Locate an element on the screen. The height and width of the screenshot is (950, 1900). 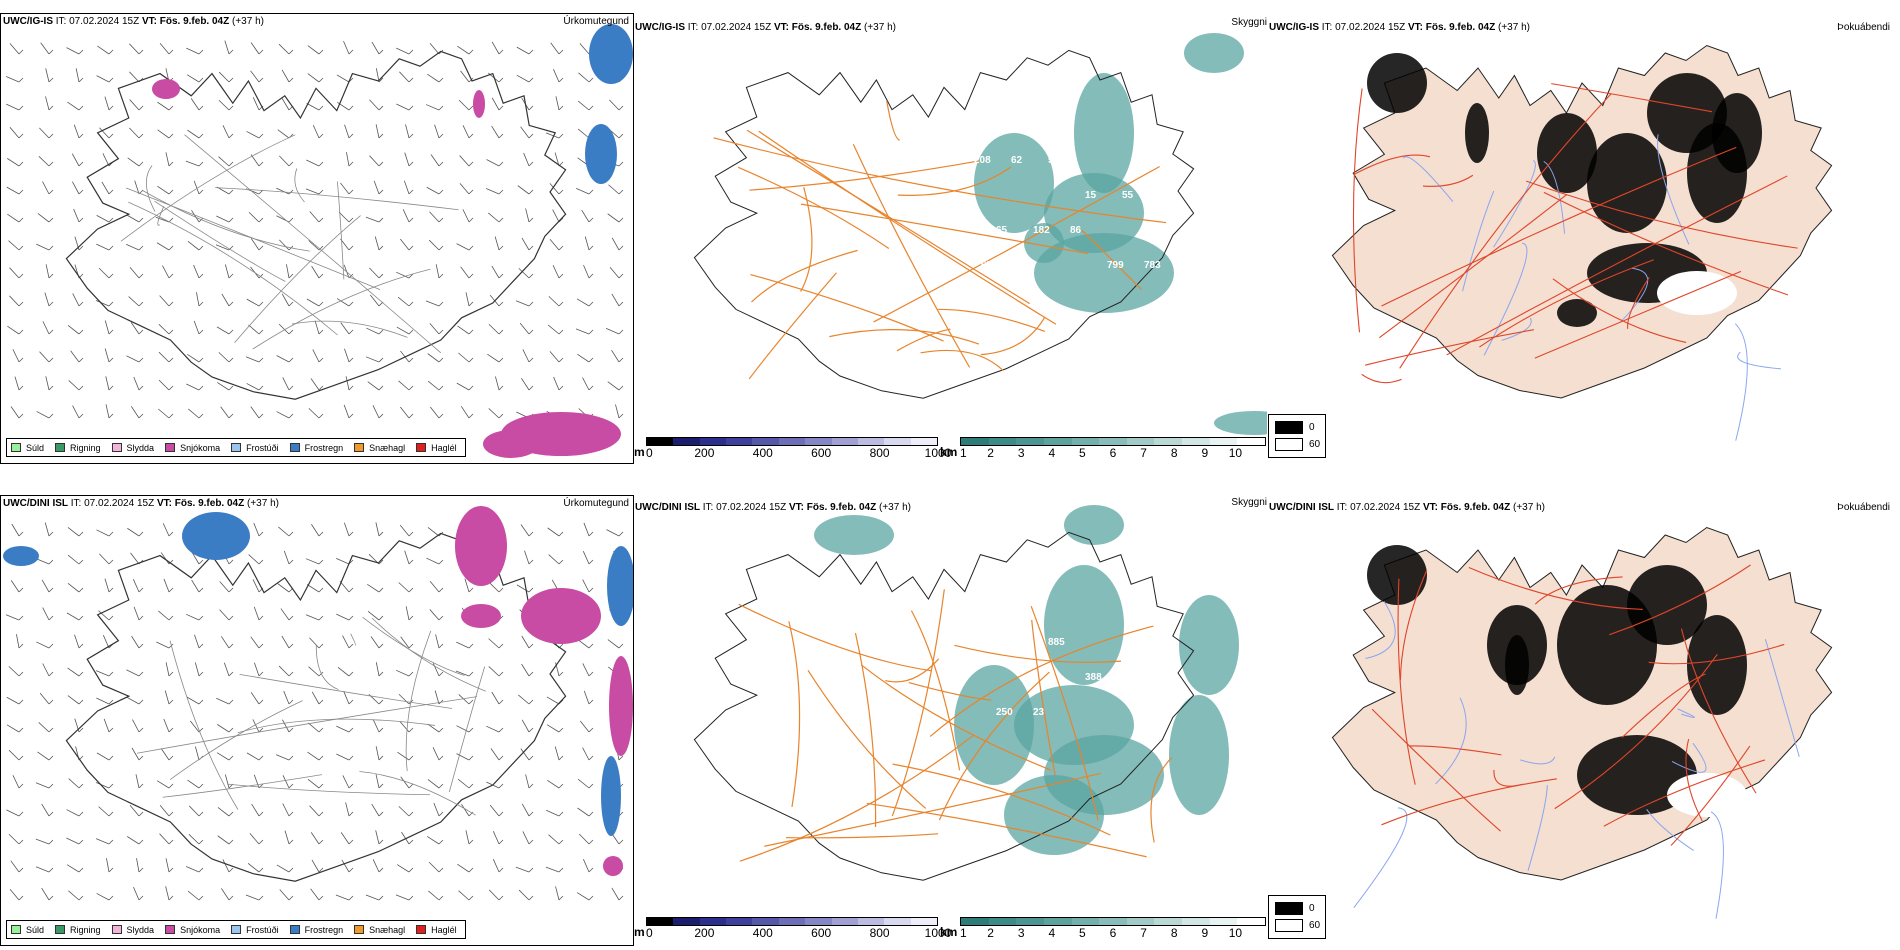
ceiling-value-label: 885 is located at coordinates (1056, 642).